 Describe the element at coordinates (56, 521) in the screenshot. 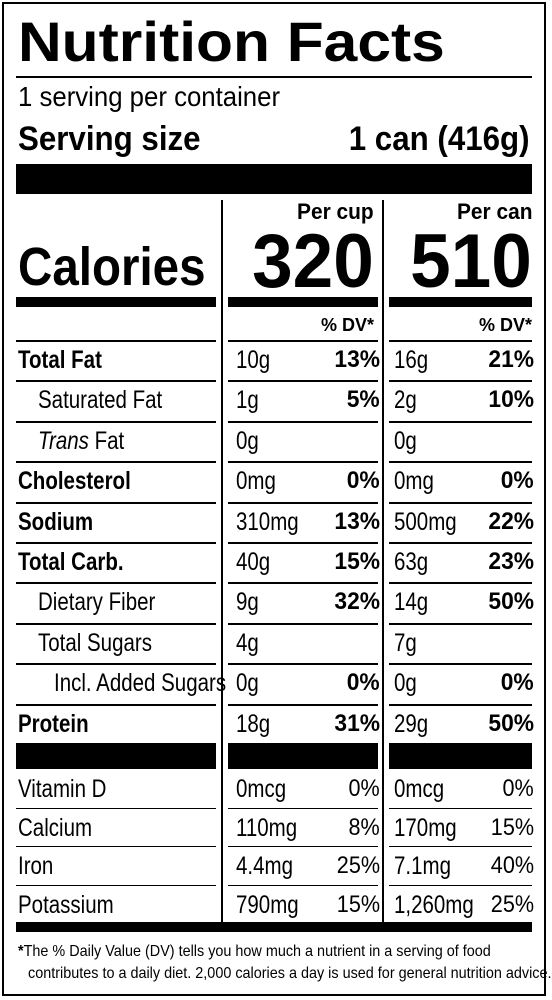

I see `nutrient-name: Sodium` at that location.